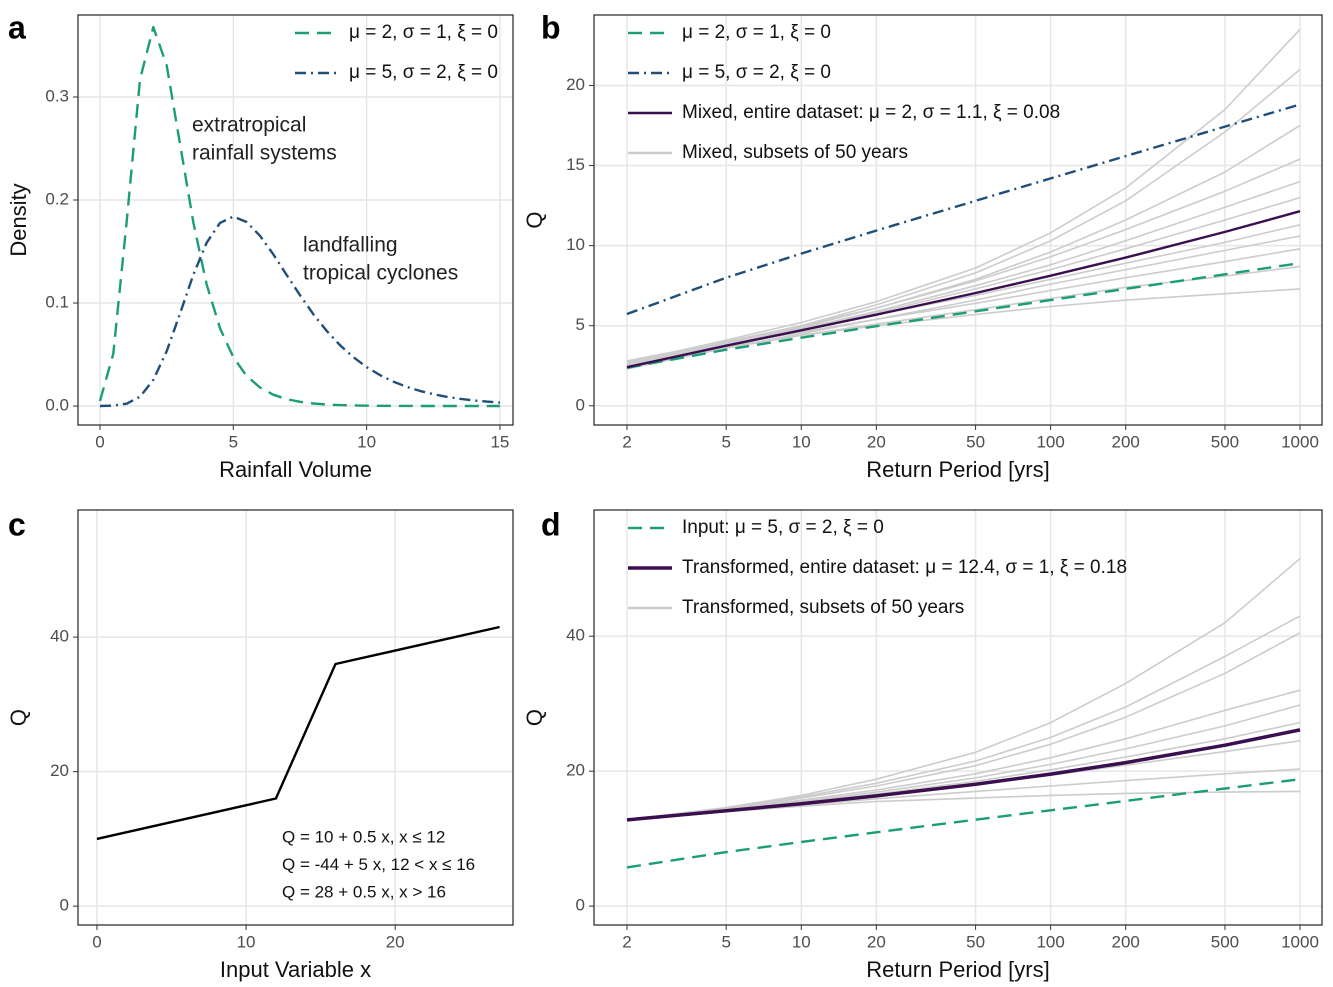  What do you see at coordinates (18, 219) in the screenshot?
I see `y-axis-title: Density` at bounding box center [18, 219].